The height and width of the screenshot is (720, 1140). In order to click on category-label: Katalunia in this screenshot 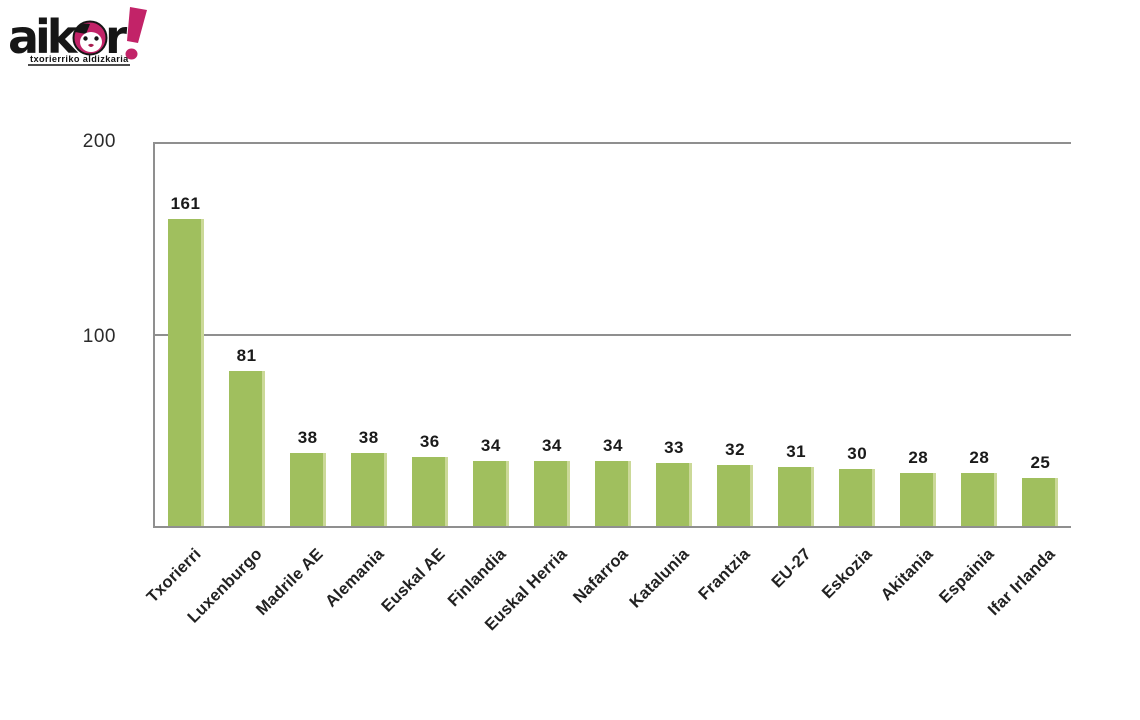, I will do `click(659, 578)`.